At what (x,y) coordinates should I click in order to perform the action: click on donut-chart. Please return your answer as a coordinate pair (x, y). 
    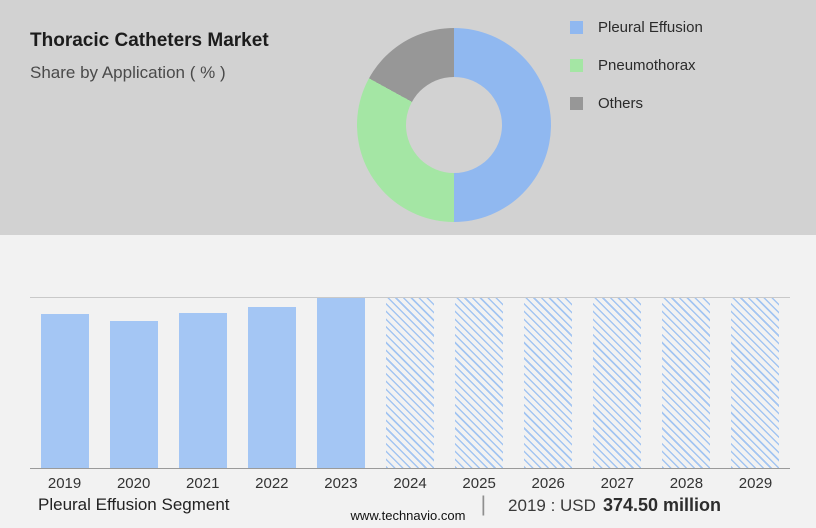
    Looking at the image, I should click on (454, 125).